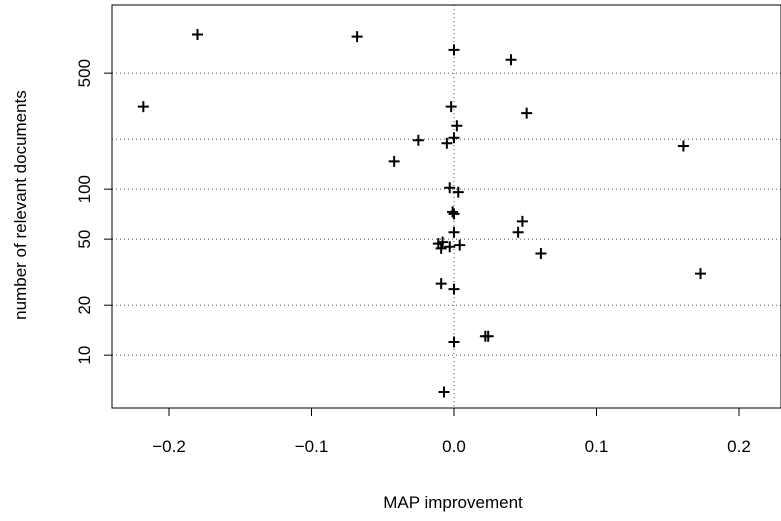 This screenshot has width=781, height=521. Describe the element at coordinates (20, 205) in the screenshot. I see `y-axis-title: number of relevant documents` at that location.